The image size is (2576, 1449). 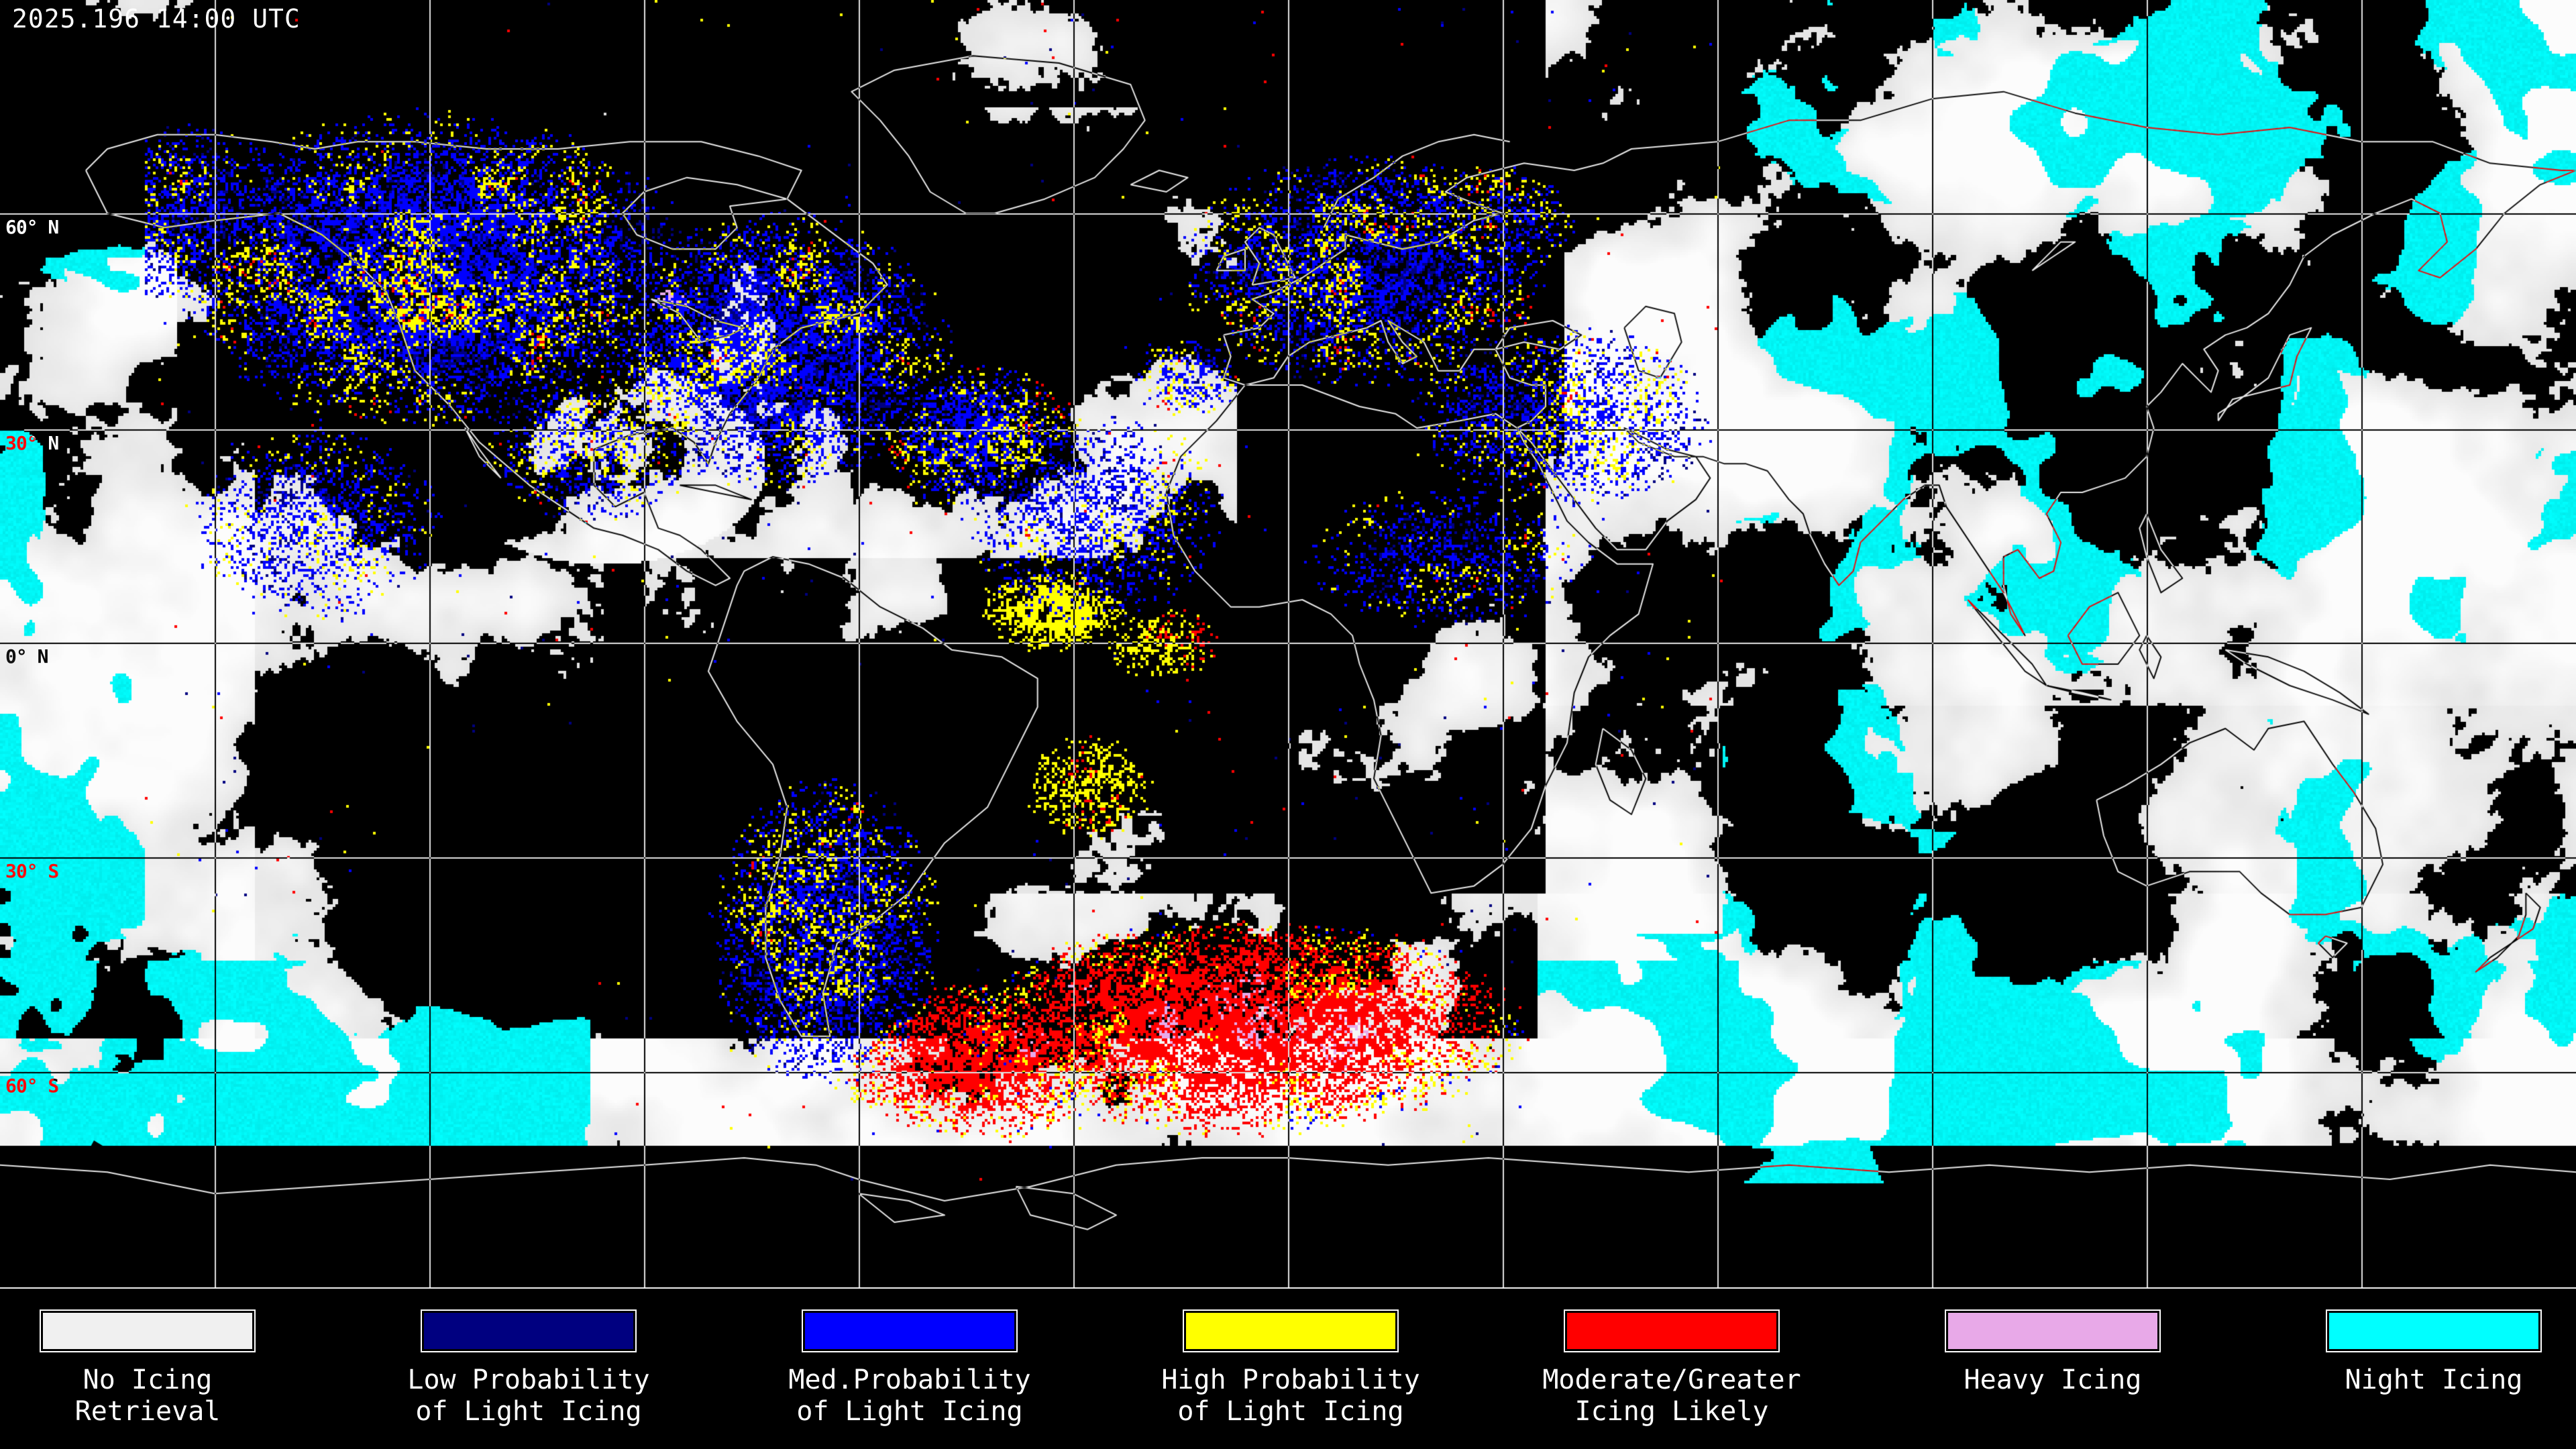 I want to click on latitude-label-30n: 30° N, so click(x=32, y=443).